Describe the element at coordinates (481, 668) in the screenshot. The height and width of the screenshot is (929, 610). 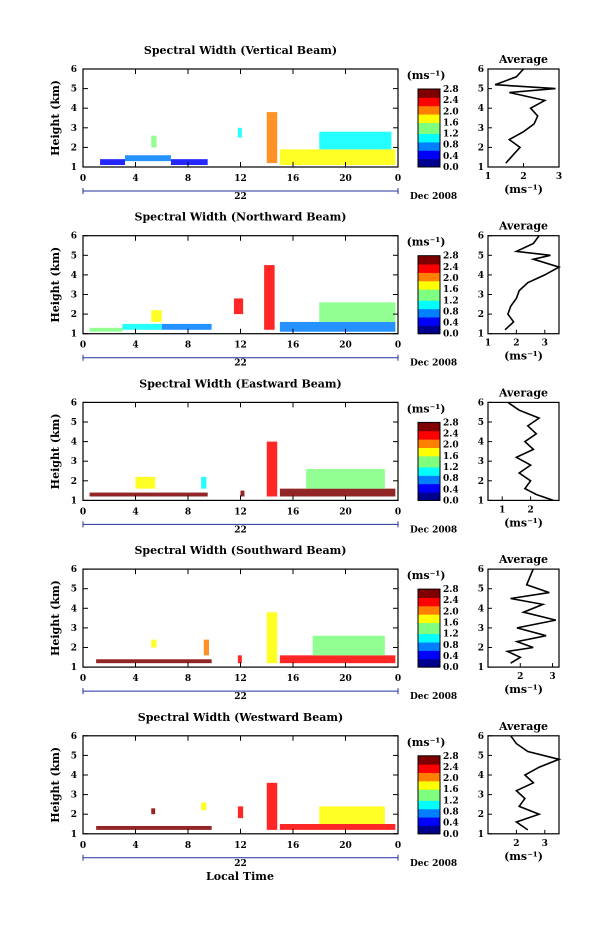
I see `average-y-tick-label: 1` at that location.